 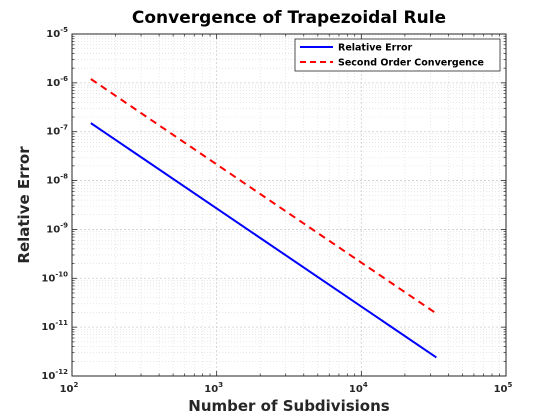 I want to click on x-tick-exponent: 3, so click(x=220, y=385).